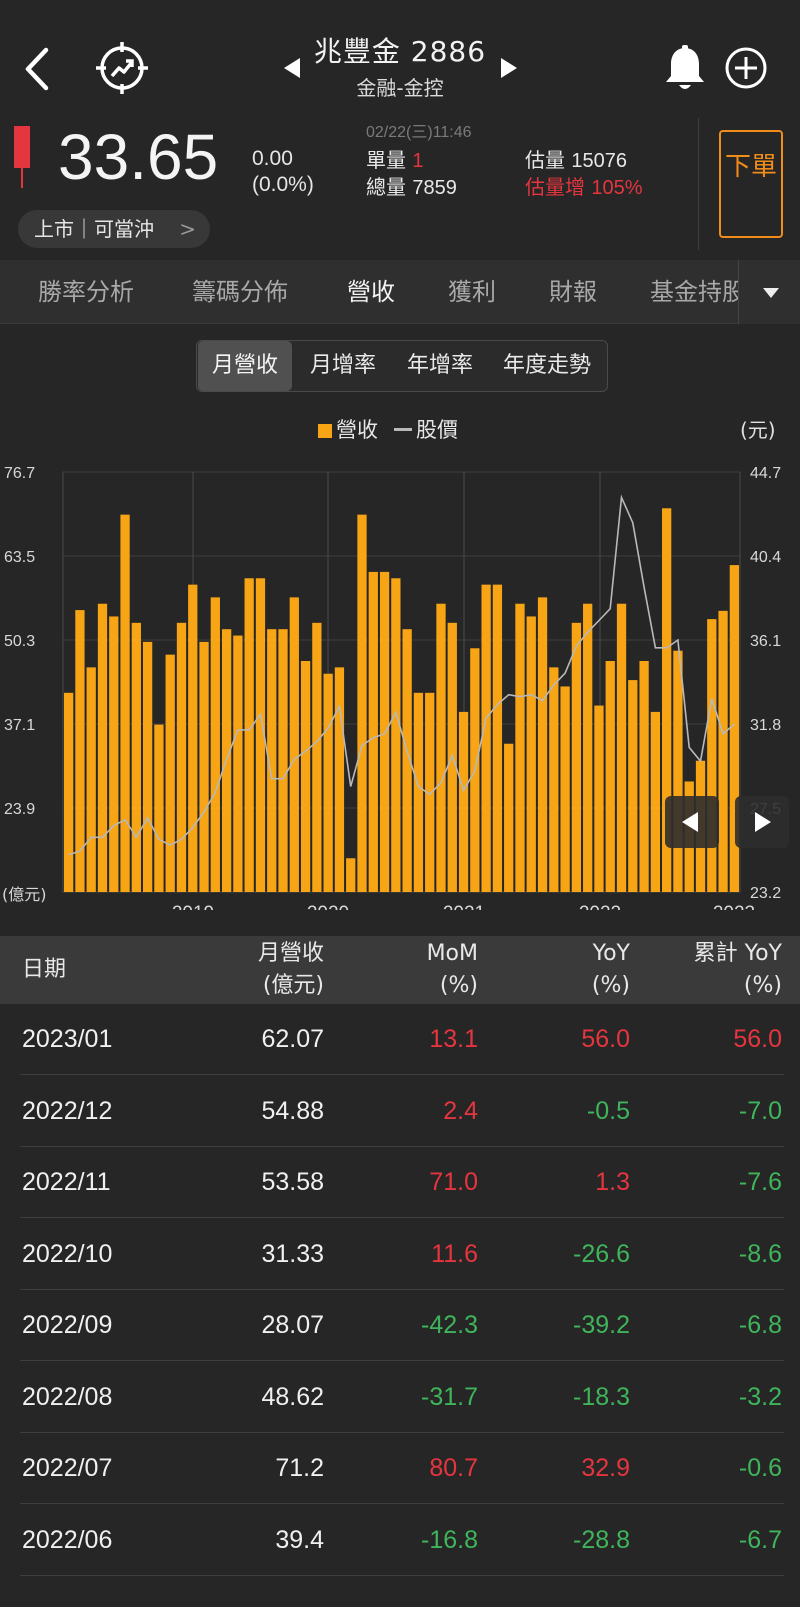  Describe the element at coordinates (86, 292) in the screenshot. I see `tab-win-rate: 勝率分析` at that location.